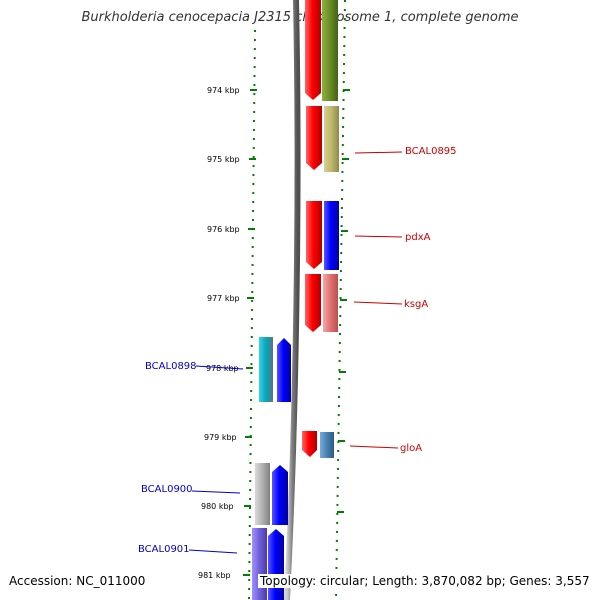 The image size is (600, 600). Describe the element at coordinates (220, 437) in the screenshot. I see `tick-label-979: 979 kbp` at that location.